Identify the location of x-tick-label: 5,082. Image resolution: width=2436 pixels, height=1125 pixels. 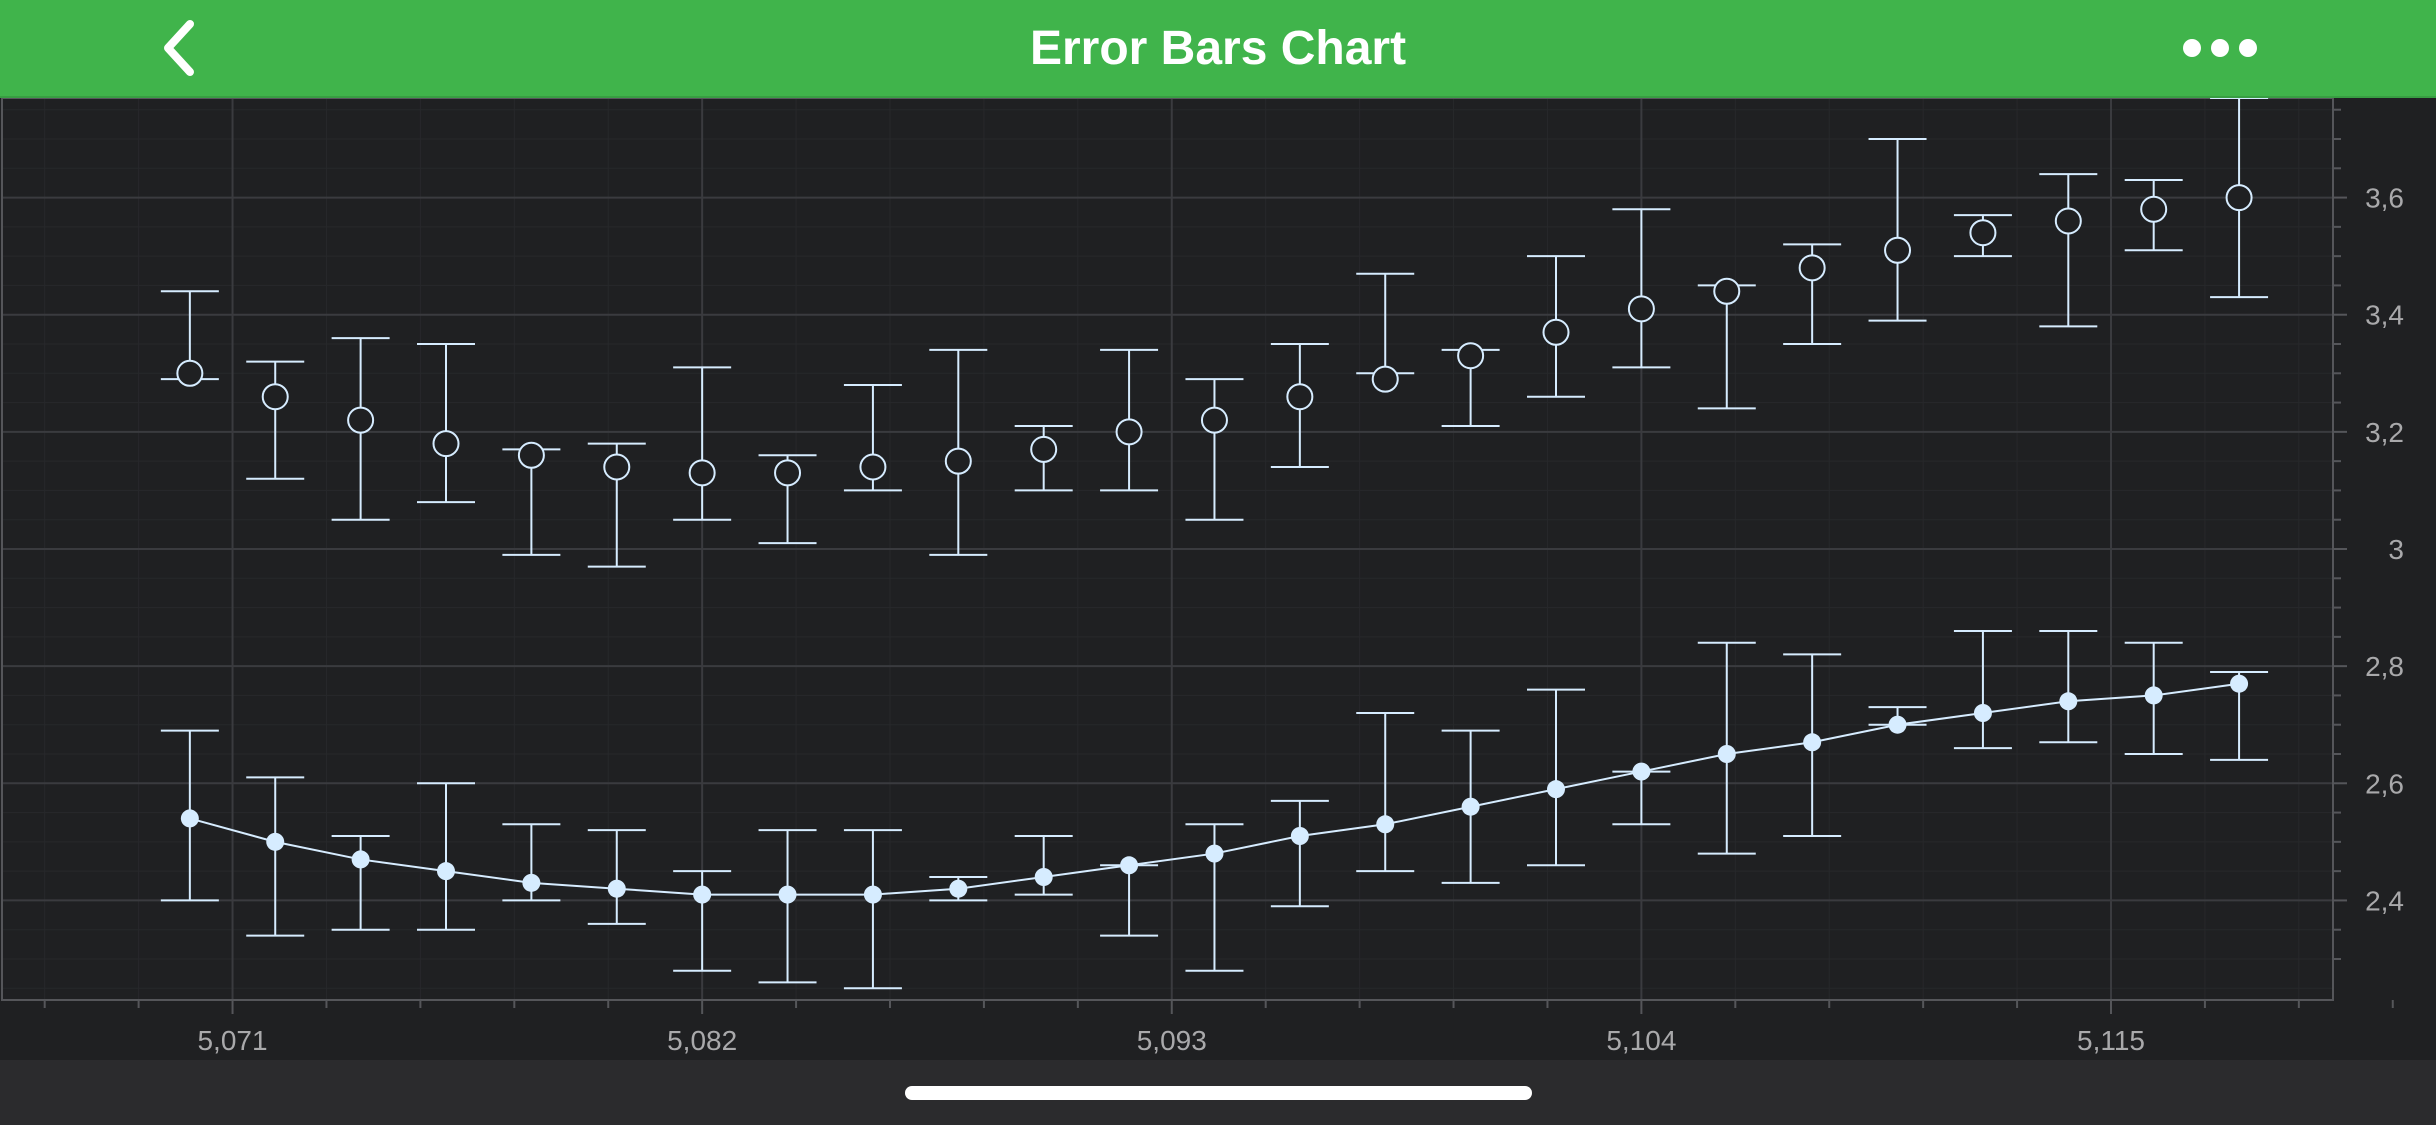
(702, 1040).